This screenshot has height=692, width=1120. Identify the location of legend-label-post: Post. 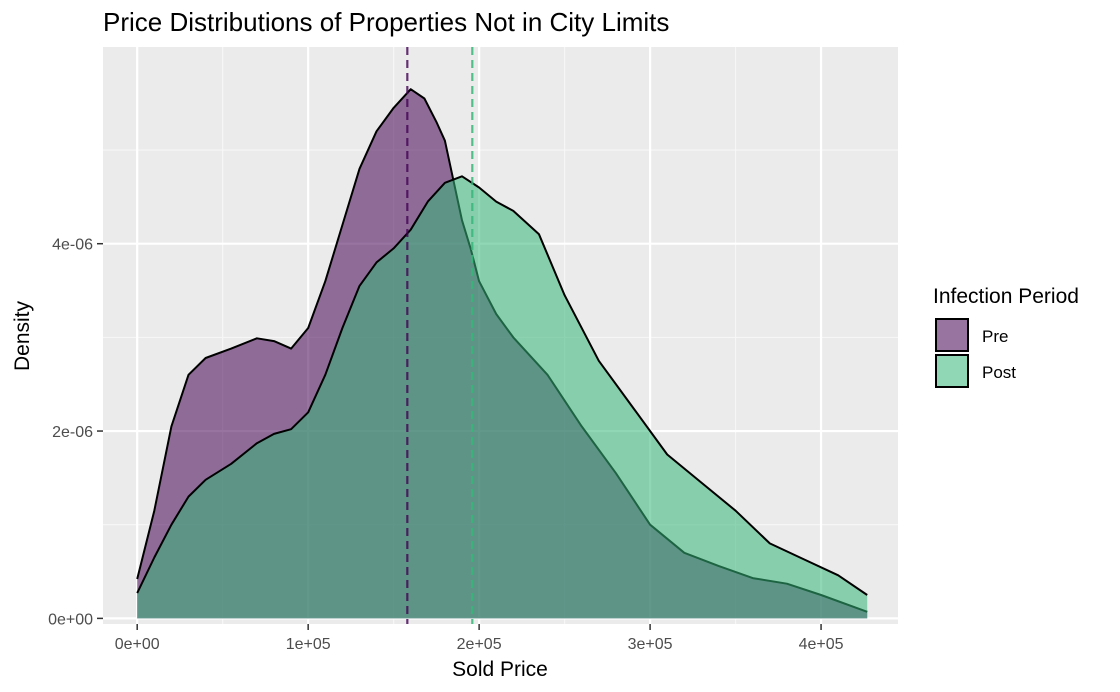
(999, 372).